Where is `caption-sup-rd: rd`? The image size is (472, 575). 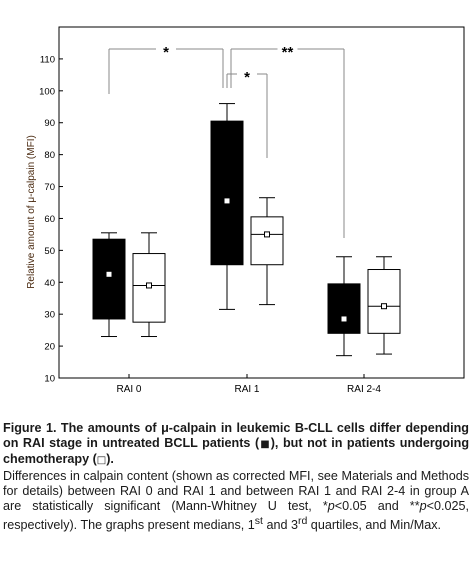
caption-sup-rd: rd is located at coordinates (302, 521).